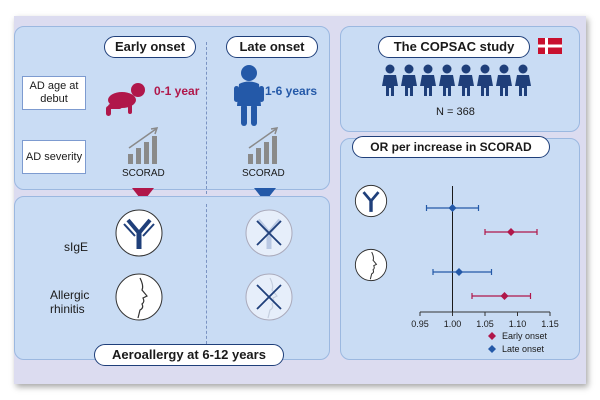  What do you see at coordinates (451, 147) in the screenshot?
I see `chart-title: OR per increase in SCORAD` at bounding box center [451, 147].